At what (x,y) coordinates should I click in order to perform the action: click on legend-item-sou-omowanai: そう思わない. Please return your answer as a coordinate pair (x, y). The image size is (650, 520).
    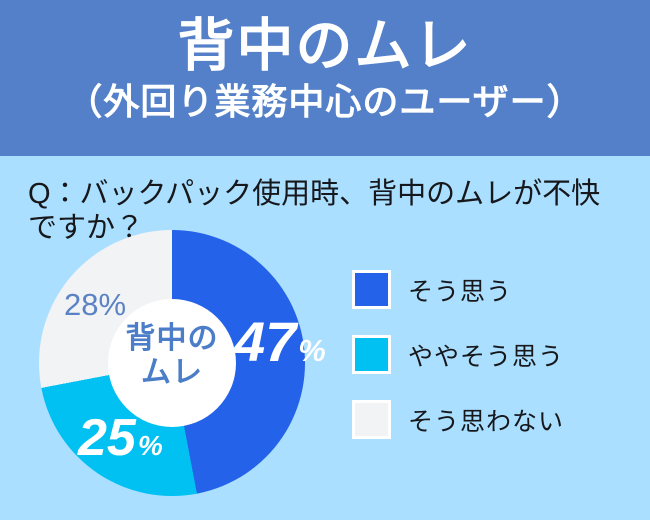
    Looking at the image, I should click on (458, 419).